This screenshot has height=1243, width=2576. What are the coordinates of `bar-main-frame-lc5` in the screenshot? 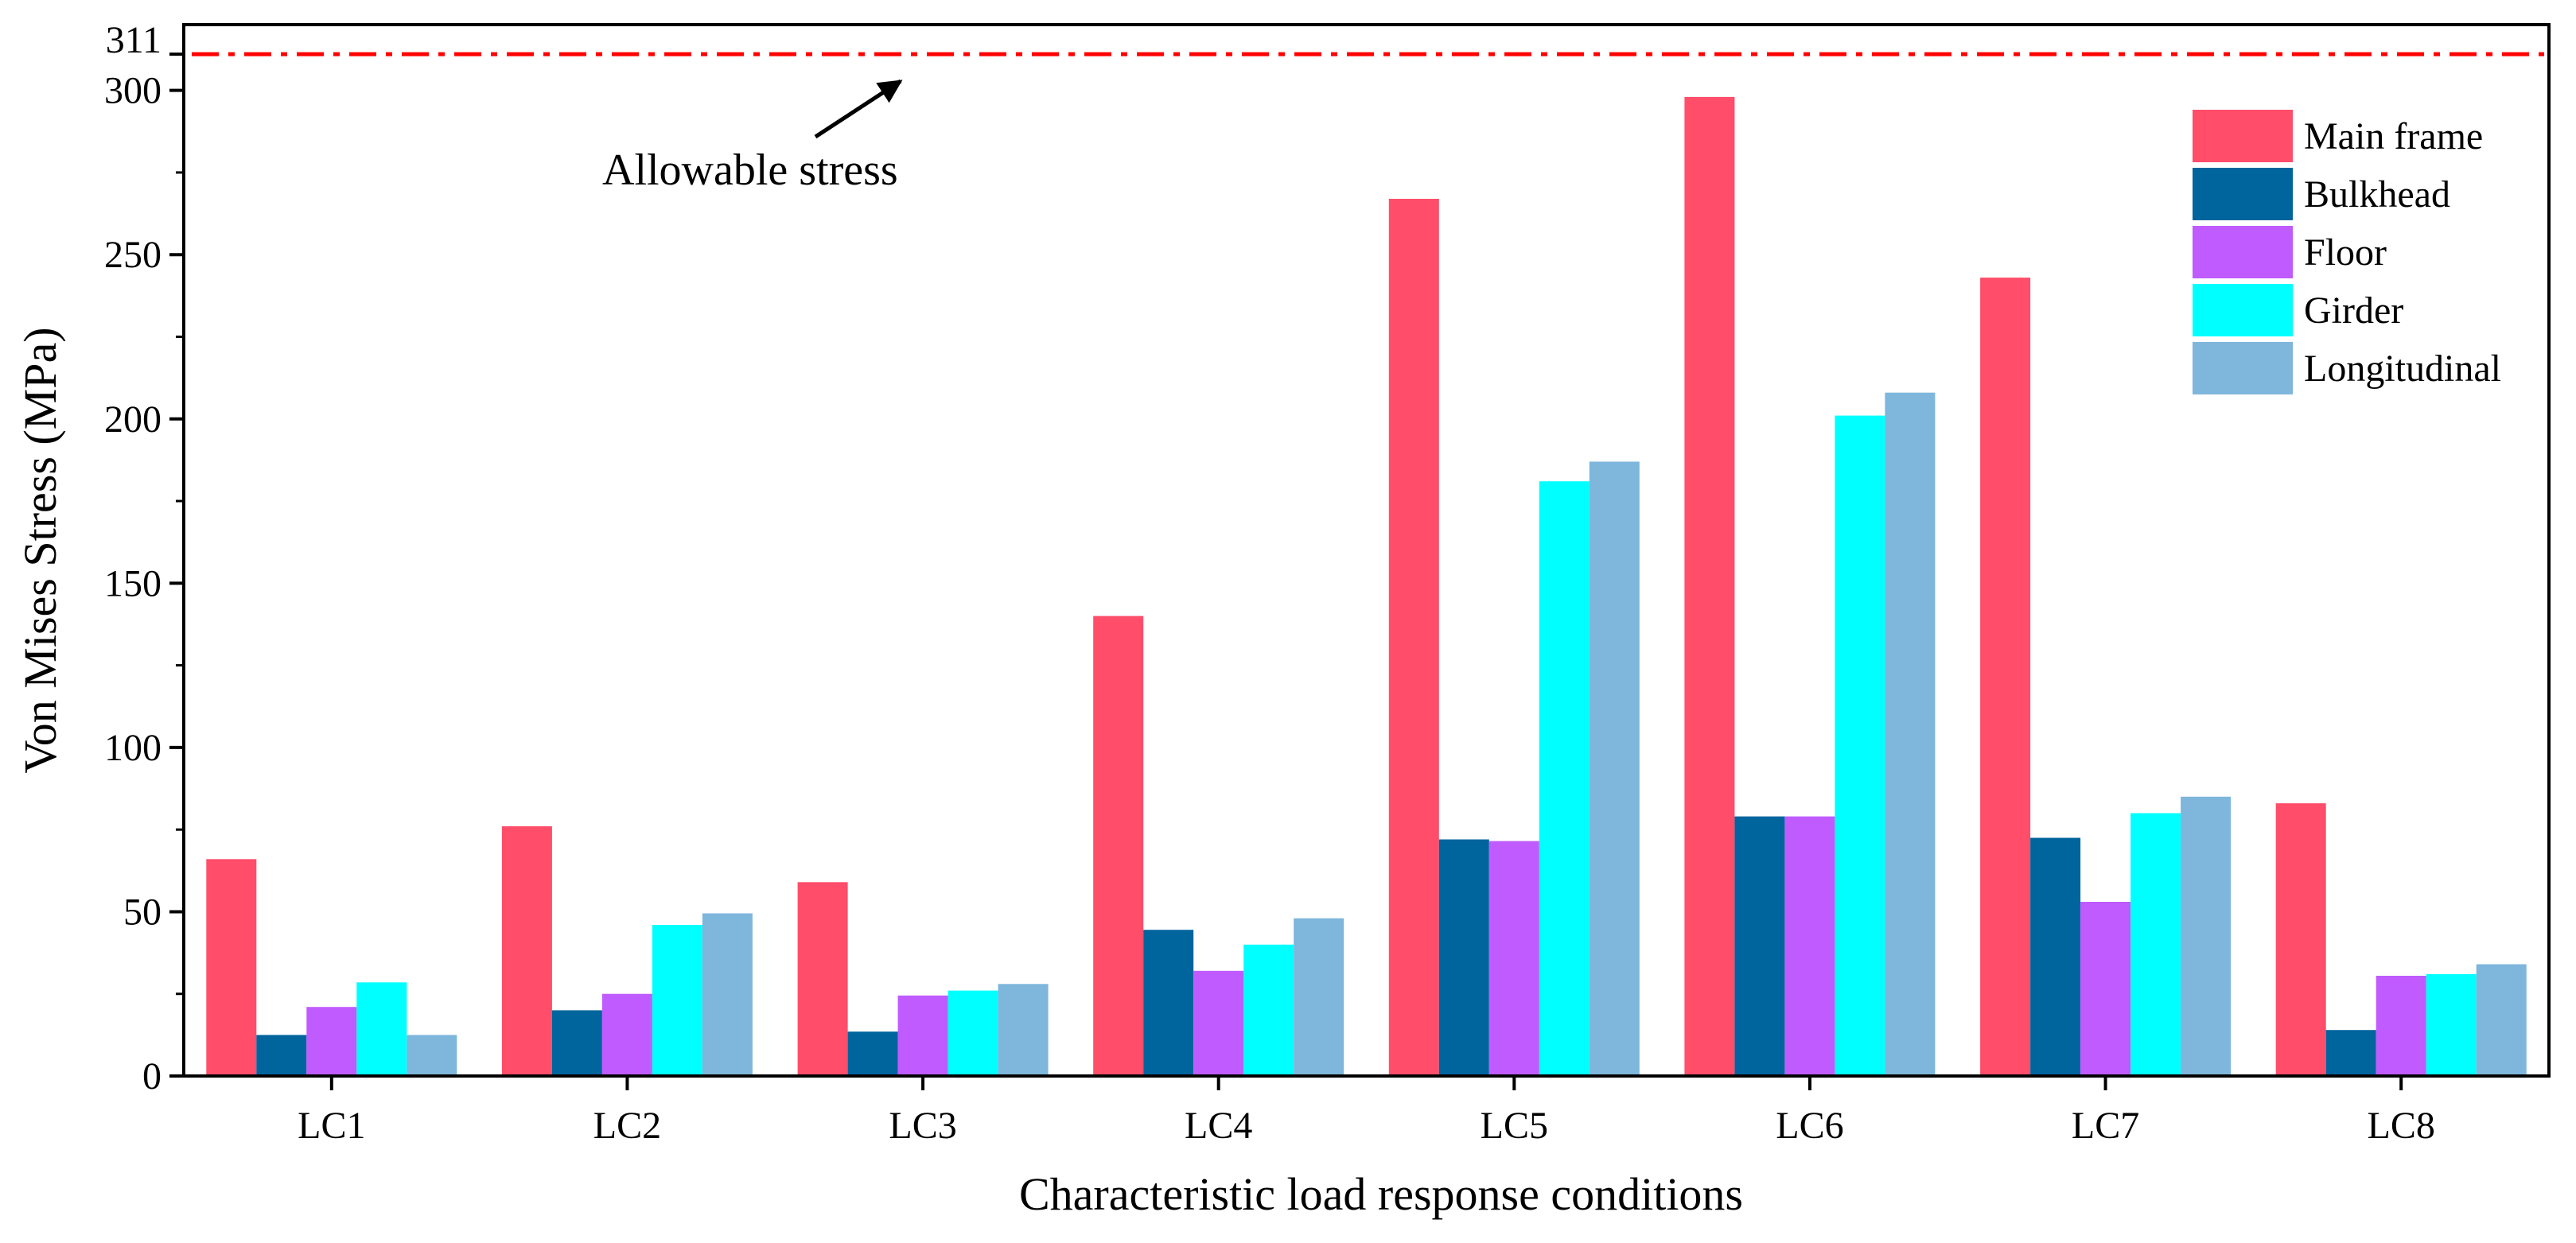 It's located at (1414, 637).